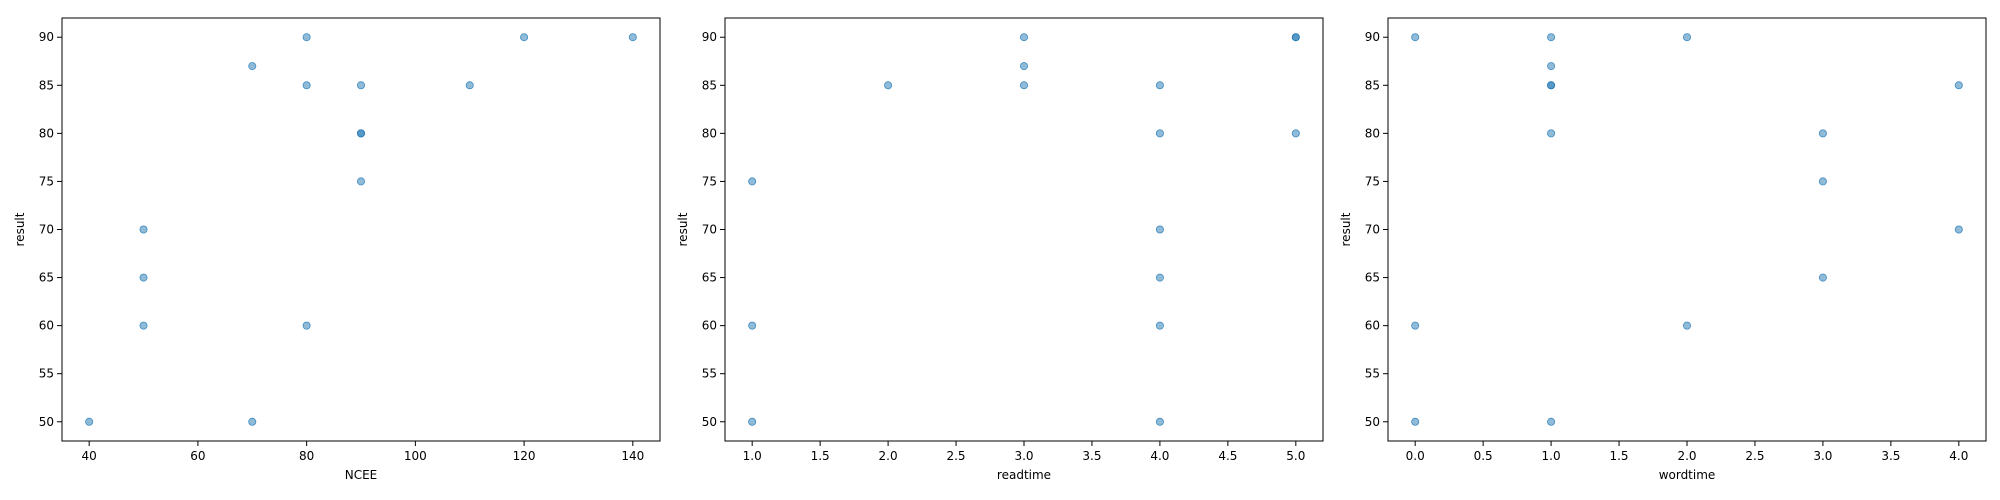 This screenshot has width=2000, height=500. What do you see at coordinates (632, 456) in the screenshot?
I see `x-tick-label: 140` at bounding box center [632, 456].